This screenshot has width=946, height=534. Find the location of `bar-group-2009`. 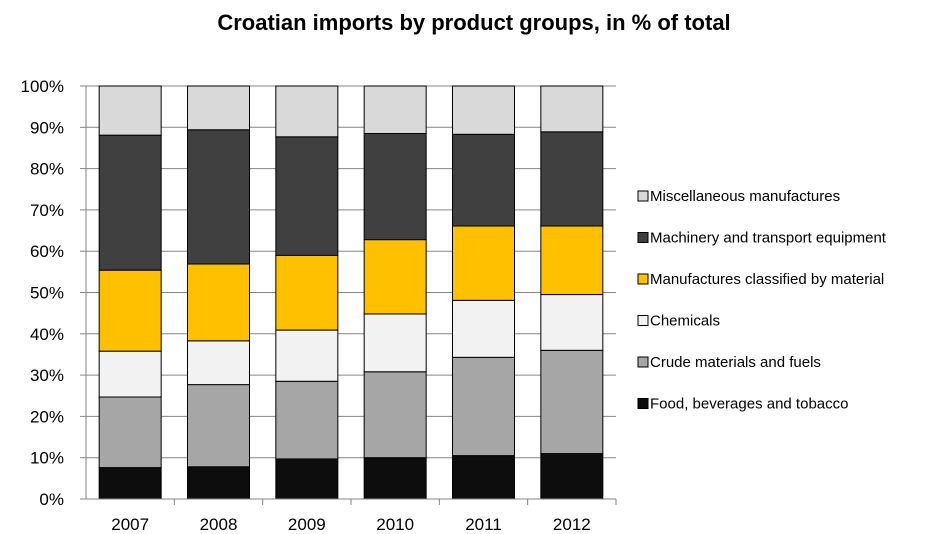

bar-group-2009 is located at coordinates (307, 292).